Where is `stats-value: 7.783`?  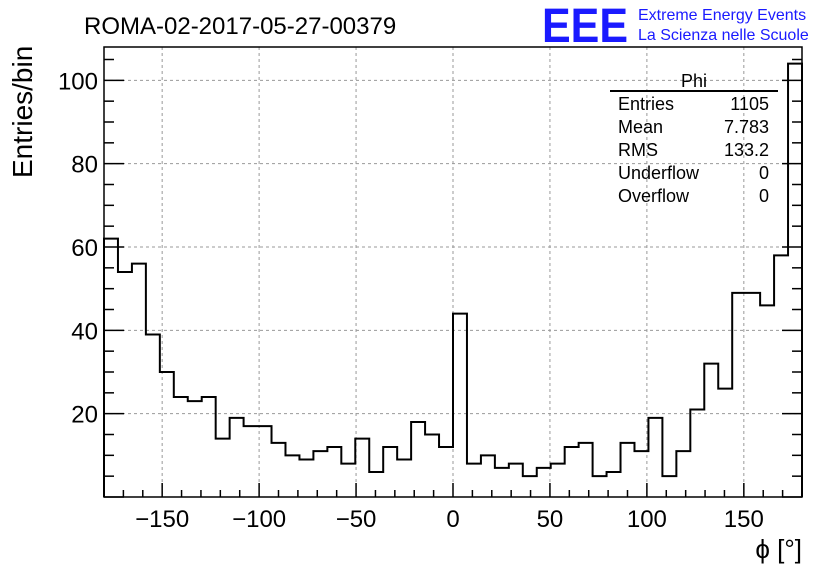 stats-value: 7.783 is located at coordinates (746, 127).